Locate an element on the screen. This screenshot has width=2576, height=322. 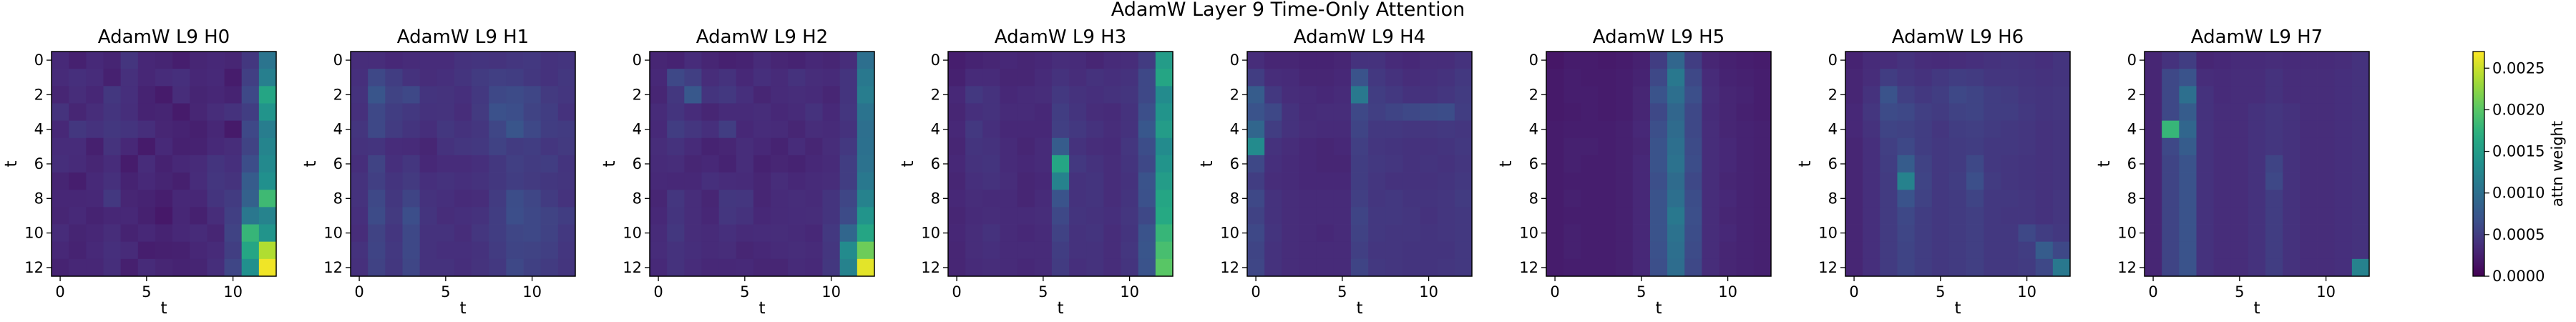
panel-title: AdamW L9 H4 is located at coordinates (1359, 37).